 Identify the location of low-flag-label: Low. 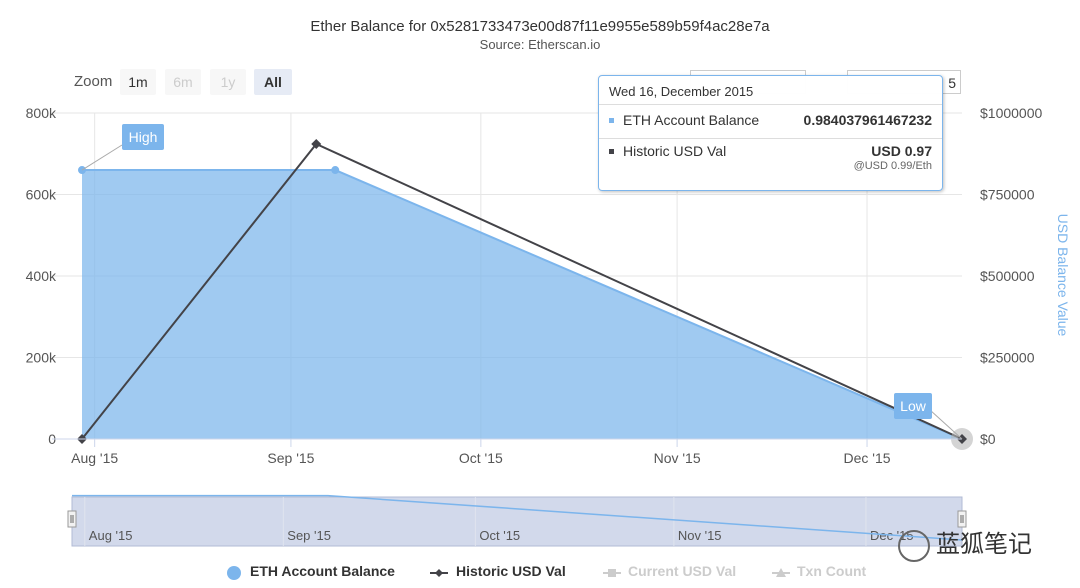
(913, 406).